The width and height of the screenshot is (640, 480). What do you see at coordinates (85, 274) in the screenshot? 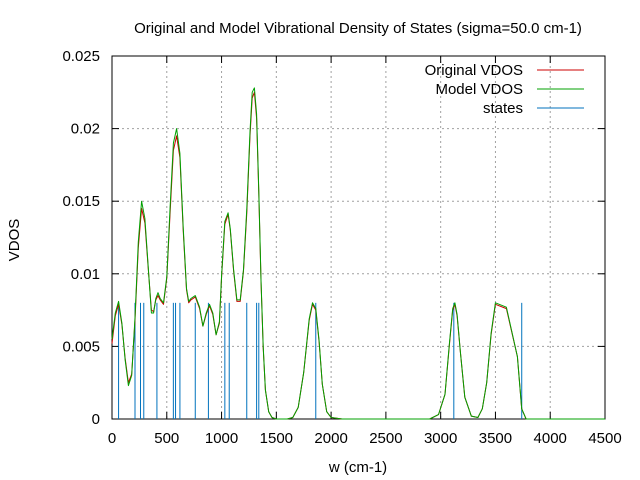
I see `y-tick-label: 0.01` at bounding box center [85, 274].